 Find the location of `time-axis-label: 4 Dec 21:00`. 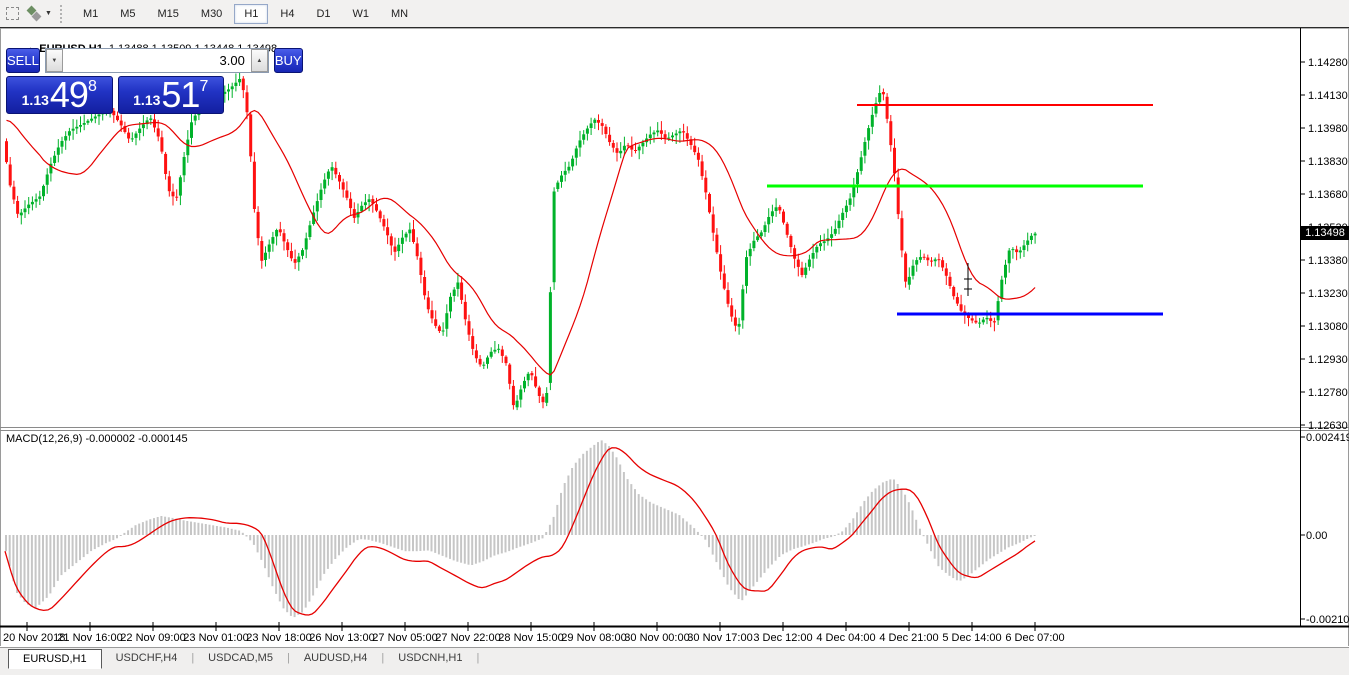

time-axis-label: 4 Dec 21:00 is located at coordinates (908, 638).